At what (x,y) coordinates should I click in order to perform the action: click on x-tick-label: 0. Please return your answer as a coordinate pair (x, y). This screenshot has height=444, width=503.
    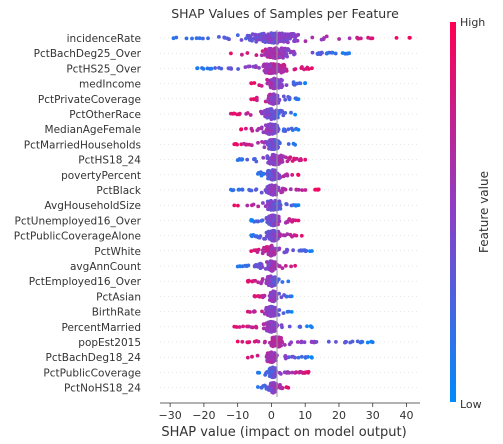
    Looking at the image, I should click on (271, 415).